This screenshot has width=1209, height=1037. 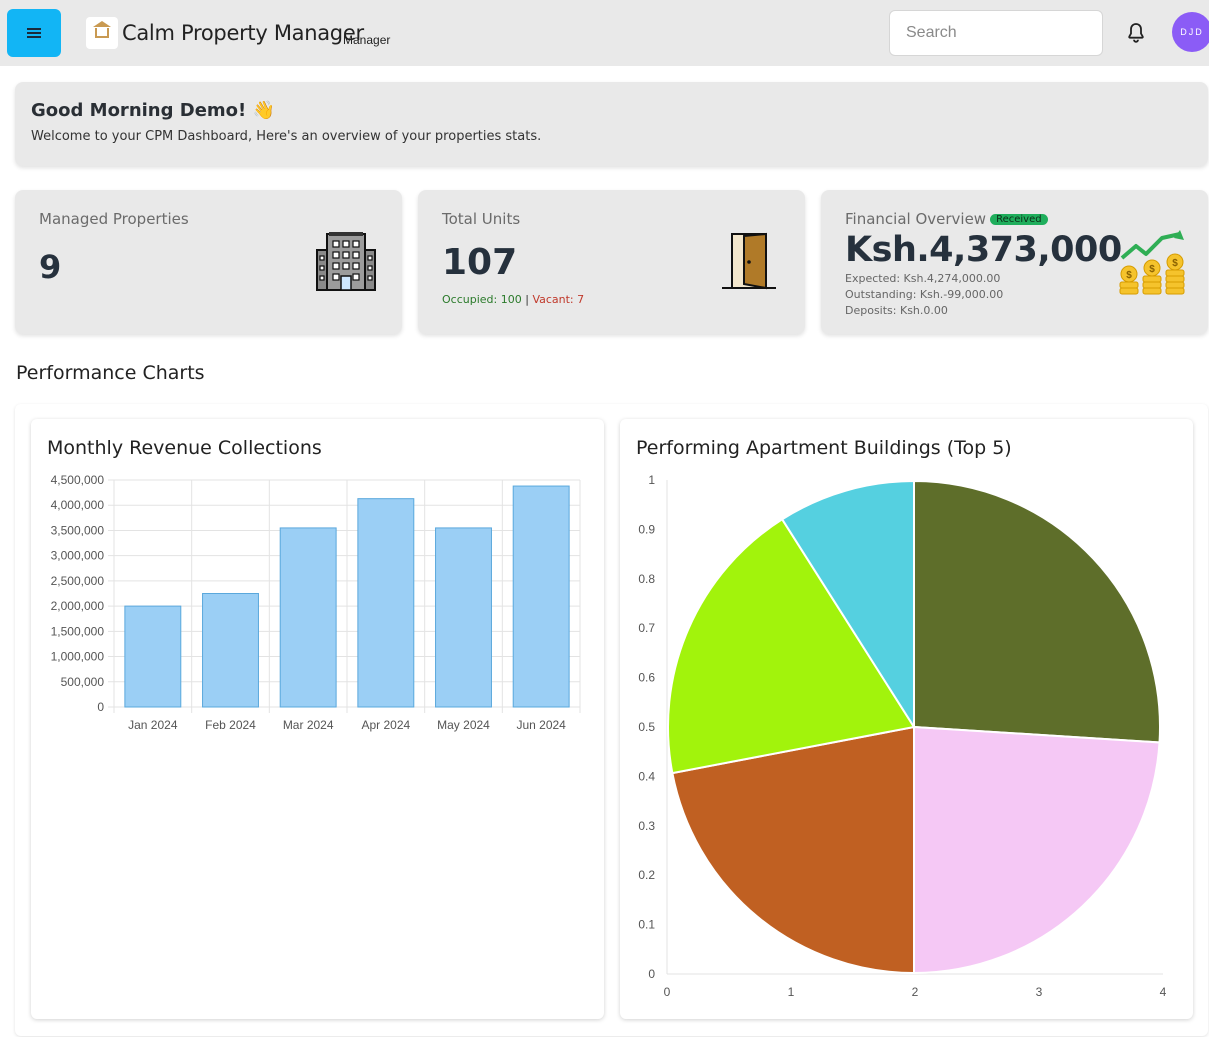 What do you see at coordinates (230, 725) in the screenshot?
I see `x-tick-label: Feb 2024` at bounding box center [230, 725].